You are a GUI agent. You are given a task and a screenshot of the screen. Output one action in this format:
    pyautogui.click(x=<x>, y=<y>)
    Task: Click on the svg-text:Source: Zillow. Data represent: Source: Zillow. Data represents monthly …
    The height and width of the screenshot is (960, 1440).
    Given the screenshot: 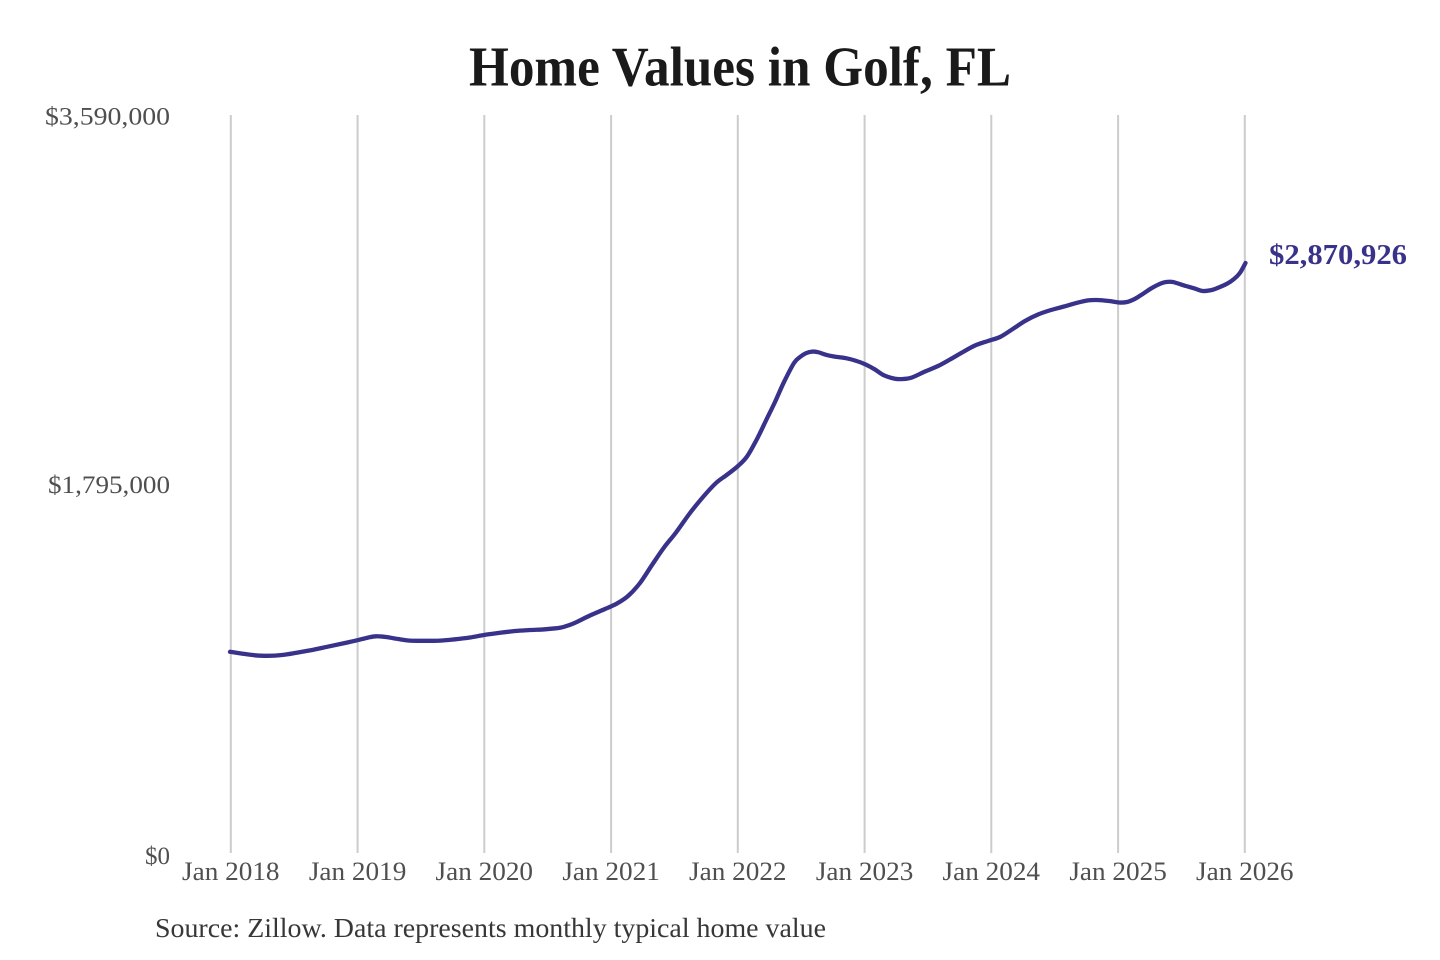 What is the action you would take?
    pyautogui.click(x=490, y=928)
    